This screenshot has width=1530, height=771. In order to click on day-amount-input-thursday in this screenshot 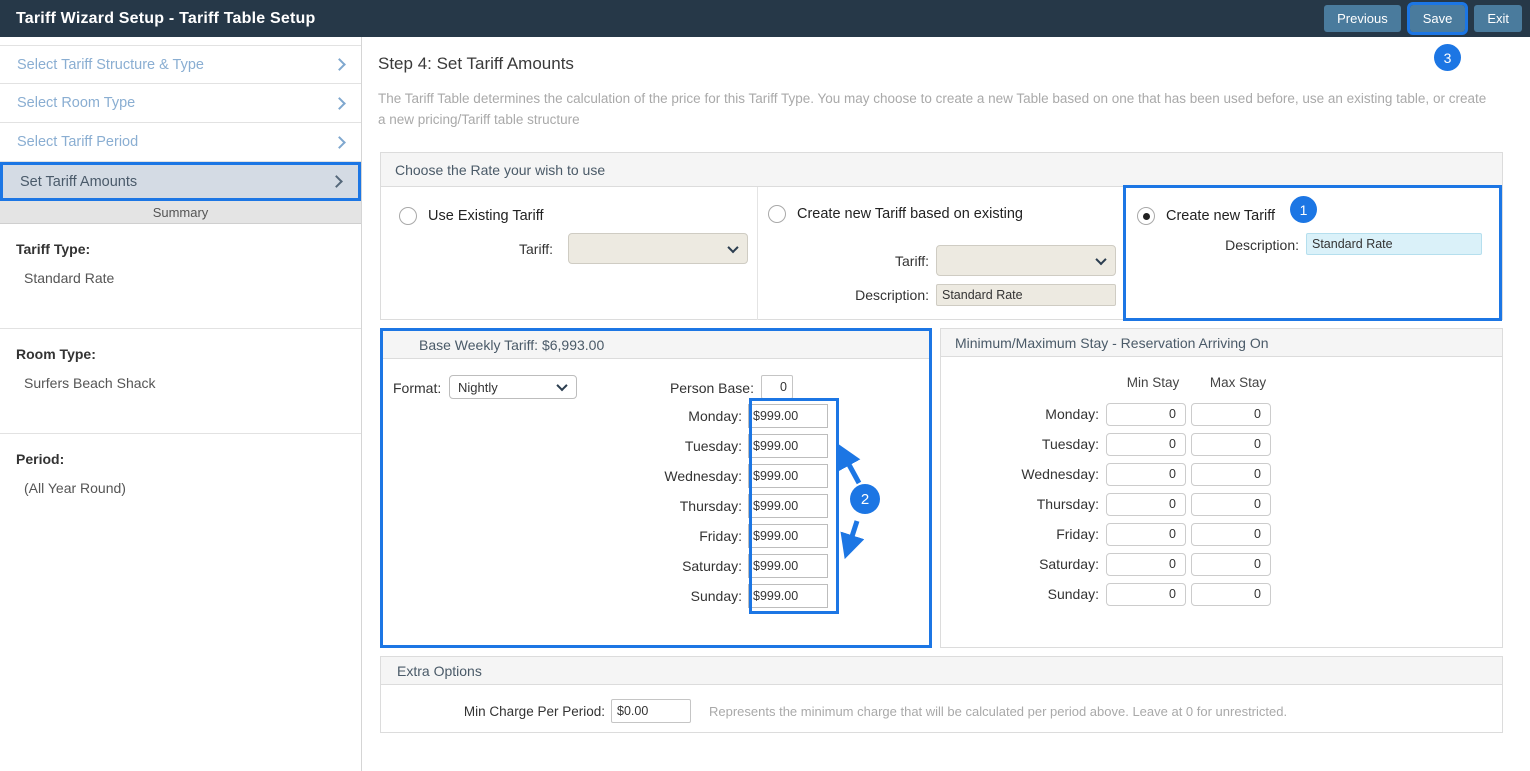, I will do `click(788, 506)`.